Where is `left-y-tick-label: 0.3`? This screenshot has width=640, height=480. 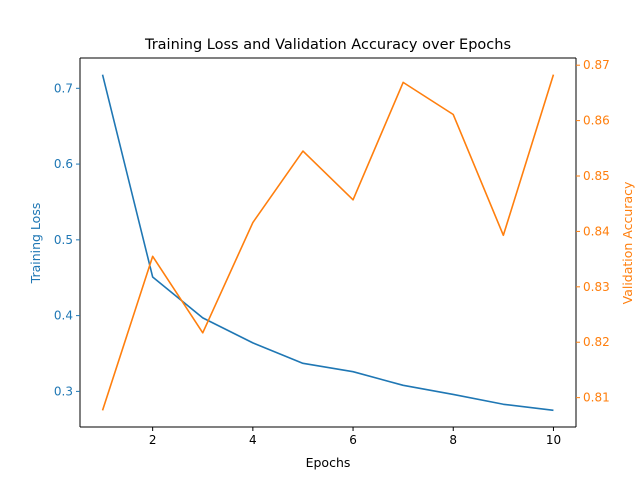 left-y-tick-label: 0.3 is located at coordinates (63, 391).